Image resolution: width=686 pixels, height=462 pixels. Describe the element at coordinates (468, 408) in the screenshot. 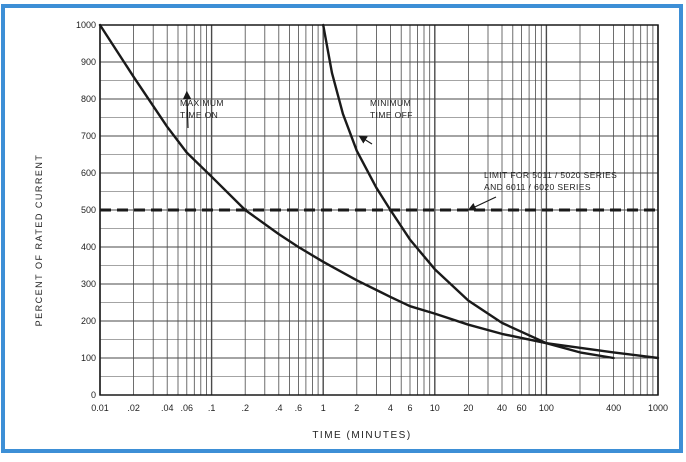

I see `x-tick-label: 20` at that location.